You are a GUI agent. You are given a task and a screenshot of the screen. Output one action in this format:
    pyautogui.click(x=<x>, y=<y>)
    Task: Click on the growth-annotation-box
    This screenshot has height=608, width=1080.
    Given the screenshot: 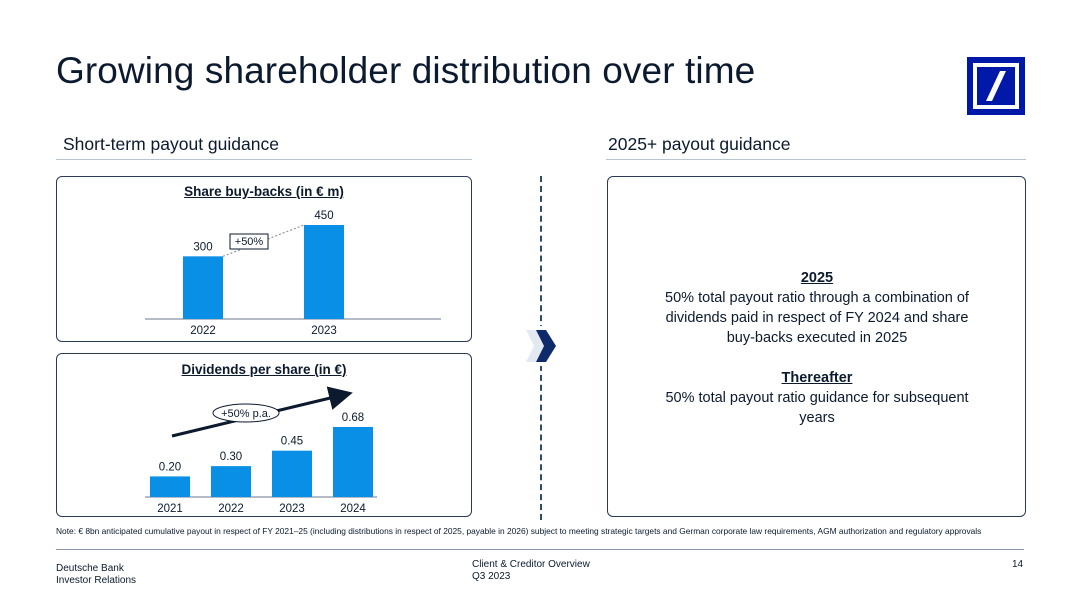 What is the action you would take?
    pyautogui.click(x=249, y=241)
    